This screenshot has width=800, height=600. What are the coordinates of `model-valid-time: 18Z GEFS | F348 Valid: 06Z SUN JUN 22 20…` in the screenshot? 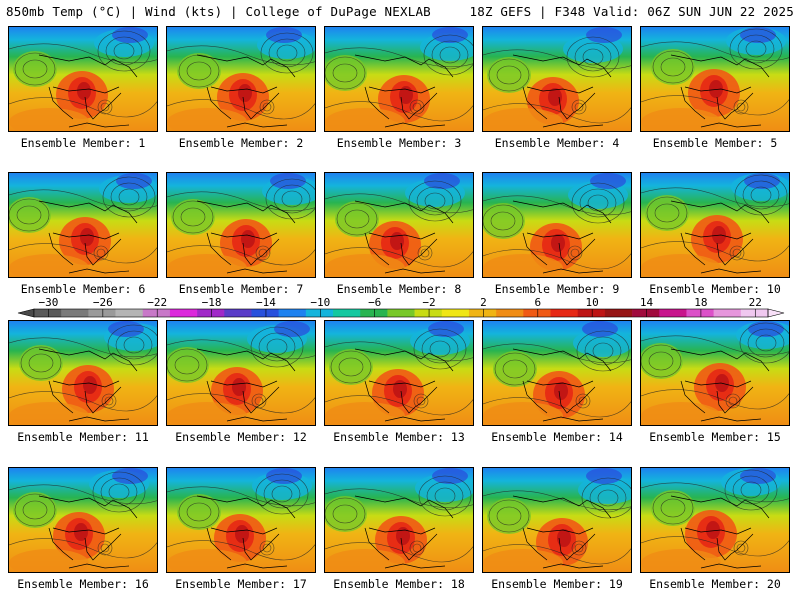 It's located at (631, 11).